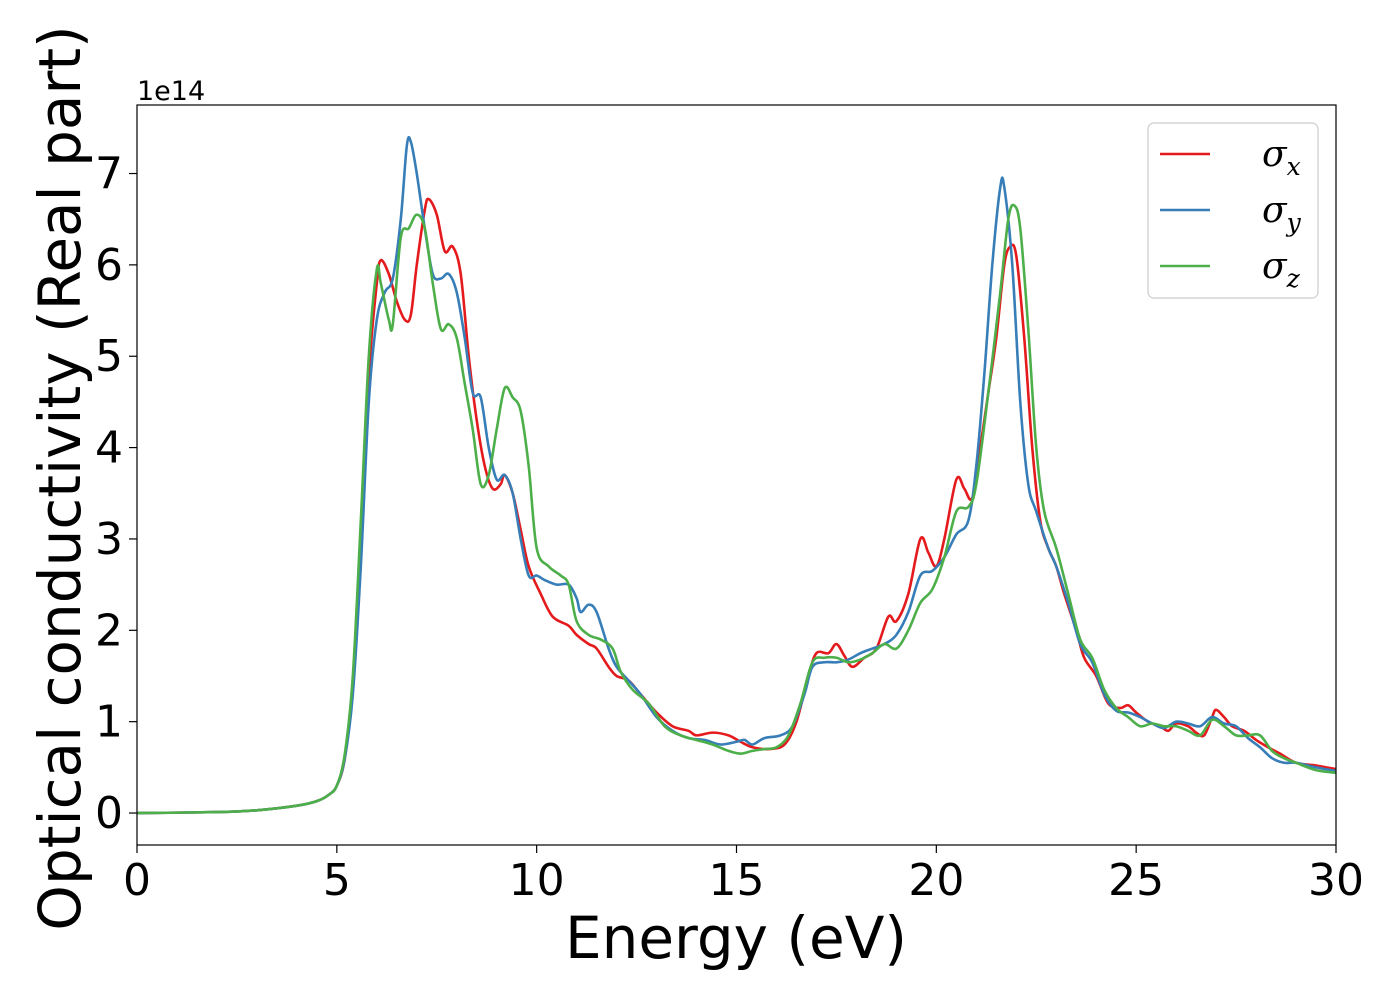  Describe the element at coordinates (109, 813) in the screenshot. I see `y-tick-label: 0` at that location.